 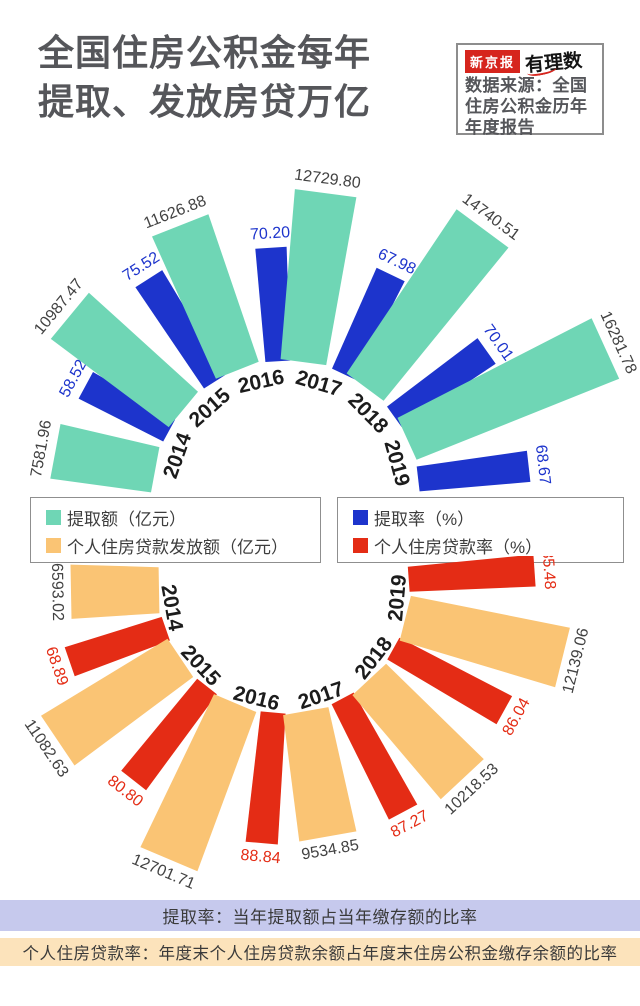 What do you see at coordinates (126, 519) in the screenshot?
I see `legend-label: 提取额（亿元）` at bounding box center [126, 519].